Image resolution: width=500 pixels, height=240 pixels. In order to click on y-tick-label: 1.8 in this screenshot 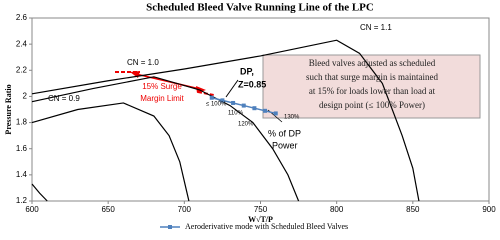, I will do `click(22, 122)`.